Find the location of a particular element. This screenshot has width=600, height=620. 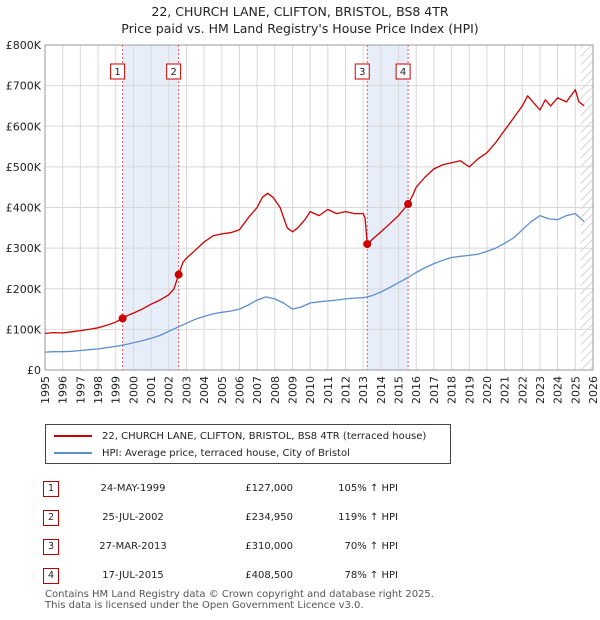

sale-label-number: 3 is located at coordinates (362, 72).